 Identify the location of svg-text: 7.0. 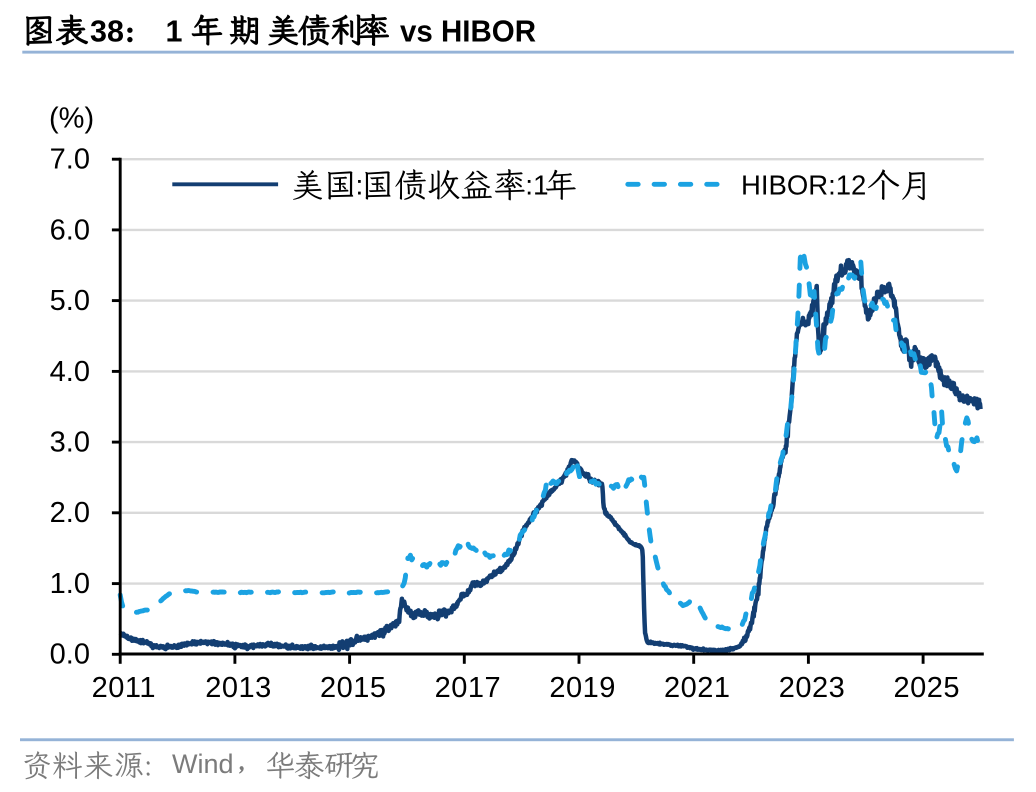
(70, 160).